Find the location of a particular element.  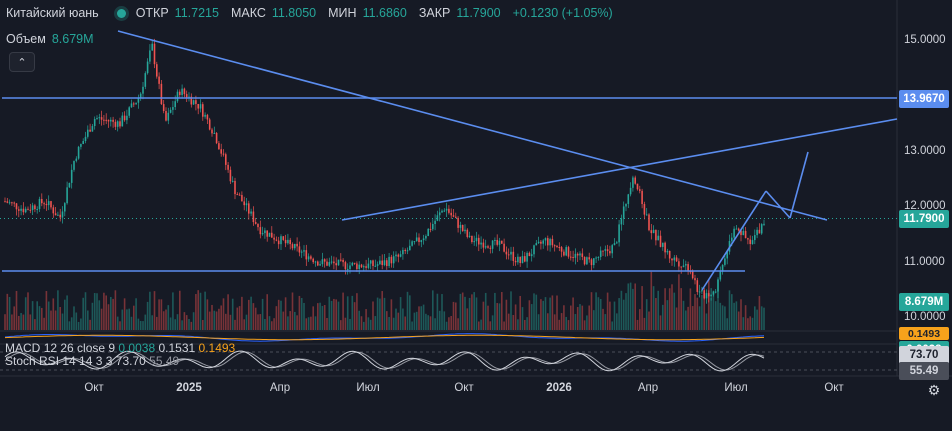

collapse-legend-button: ⌃ is located at coordinates (22, 62).